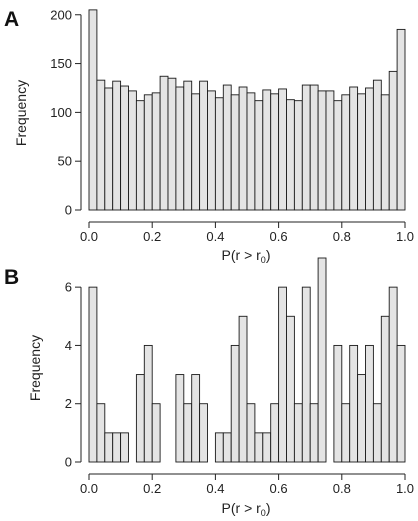 This screenshot has height=521, width=418. Describe the element at coordinates (21, 113) in the screenshot. I see `panel-a-y-axis-title: Frequency` at that location.